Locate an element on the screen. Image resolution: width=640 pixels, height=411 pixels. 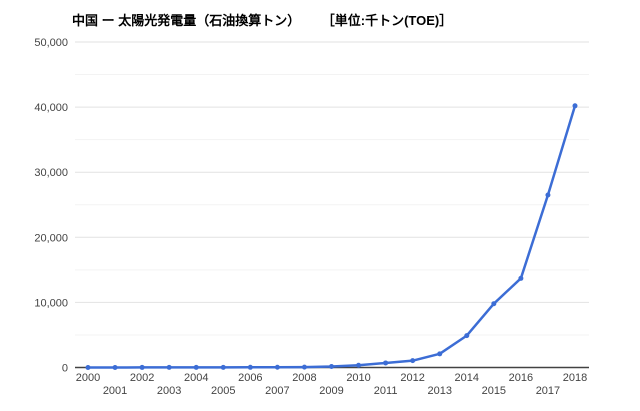
x-tick-label: 2011 is located at coordinates (386, 391).